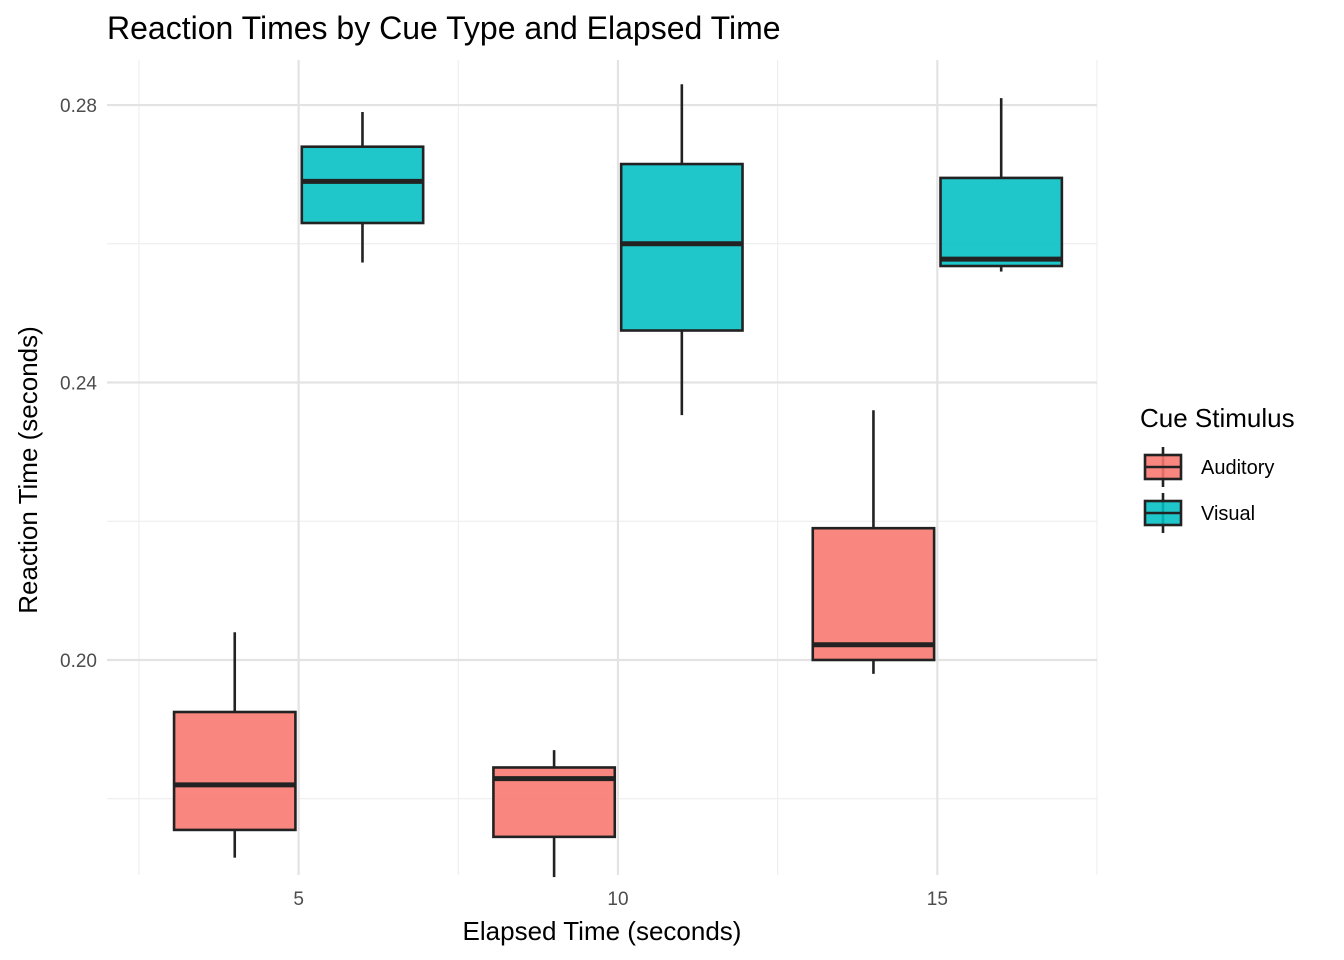  I want to click on legend: Cue Stimulus Auditory Visual, so click(1217, 468).